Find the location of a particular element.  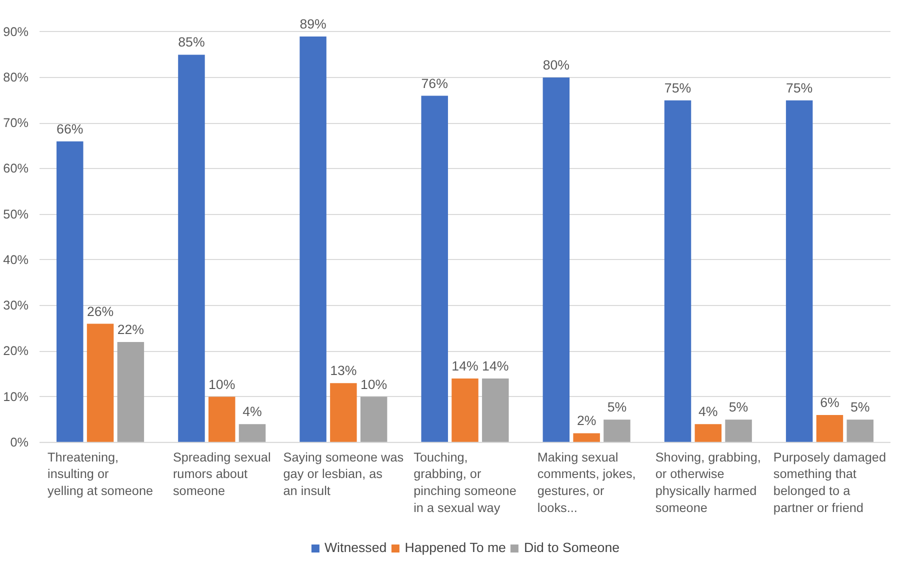

data-label: 22% is located at coordinates (130, 330).